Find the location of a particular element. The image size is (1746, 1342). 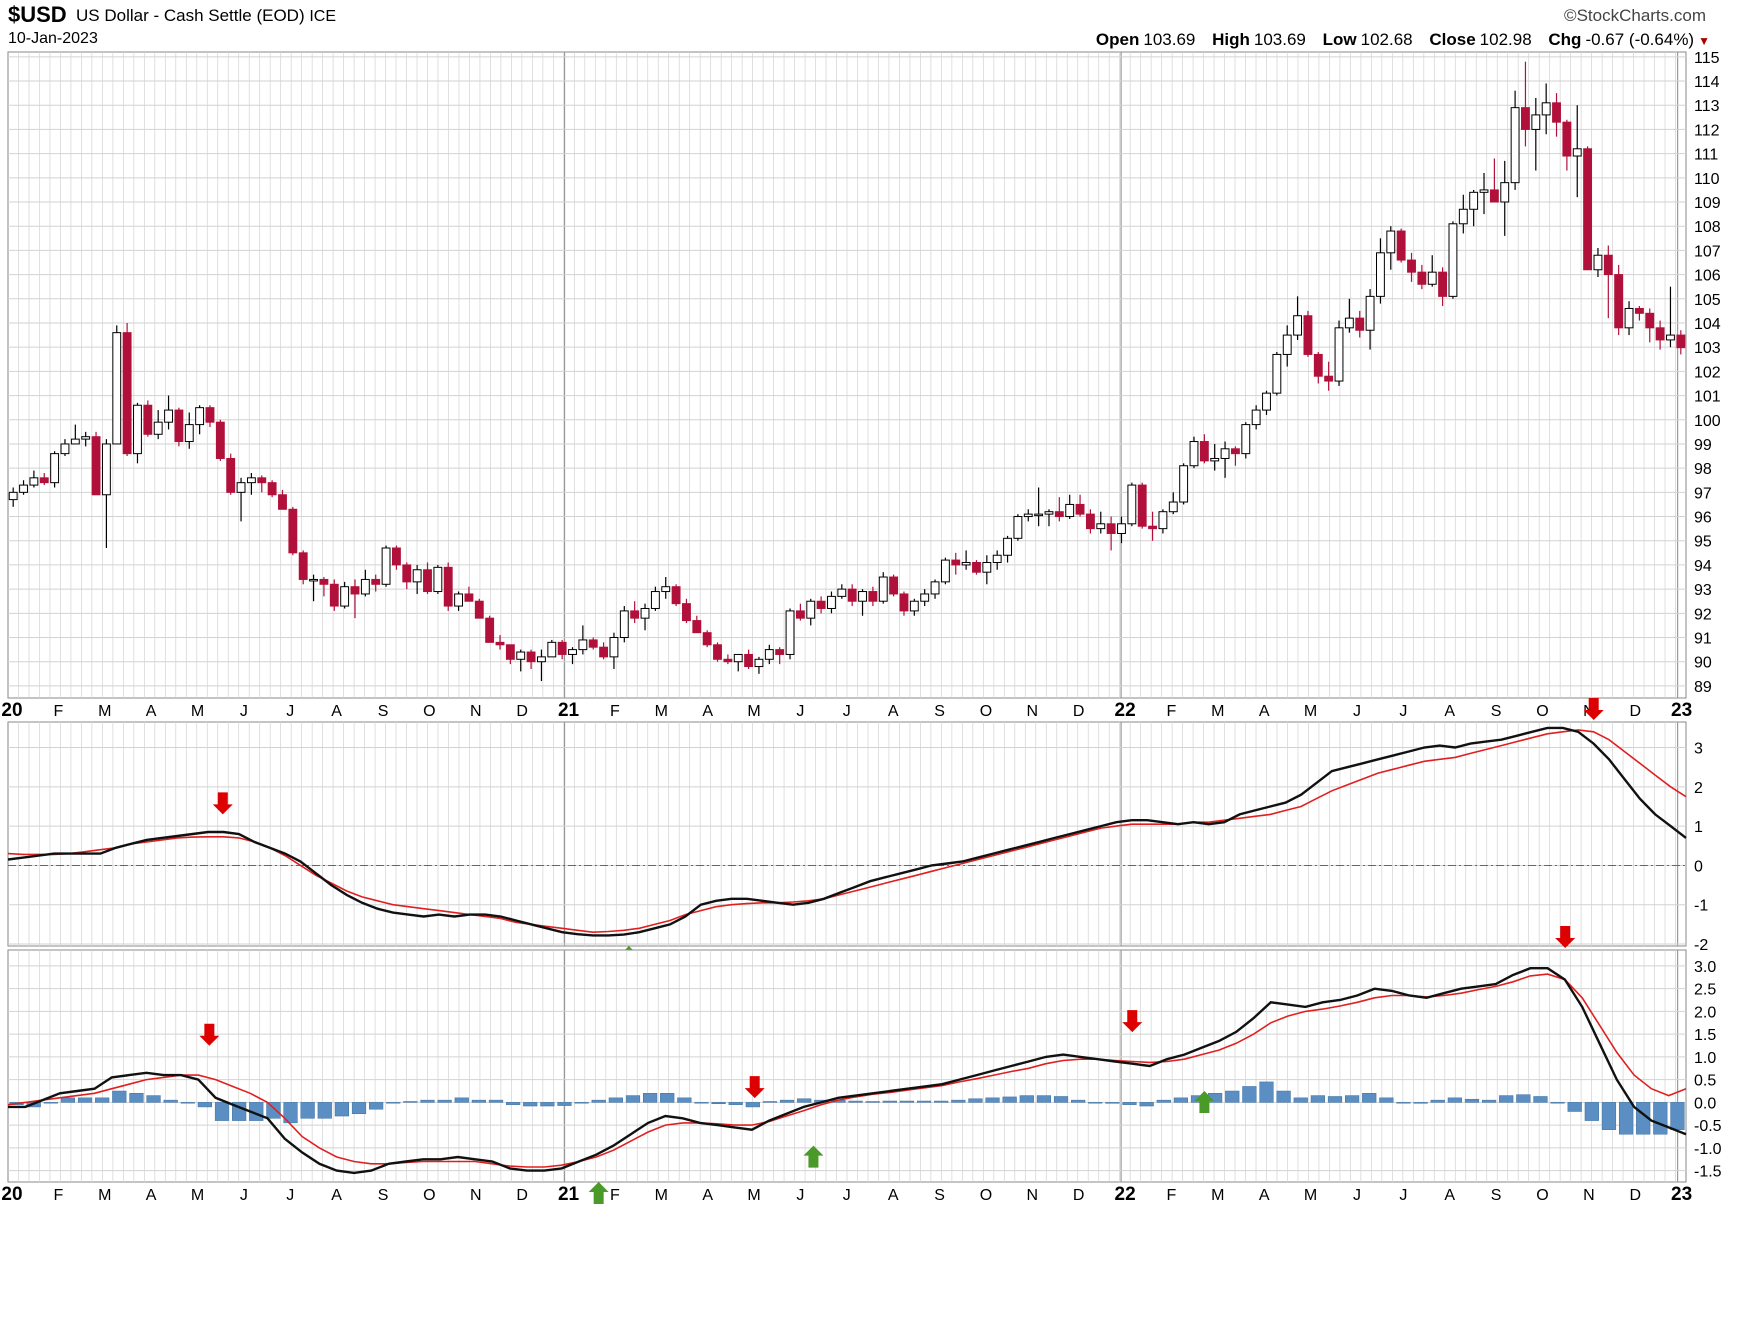

x-tick-label: 20 is located at coordinates (11, 1194).